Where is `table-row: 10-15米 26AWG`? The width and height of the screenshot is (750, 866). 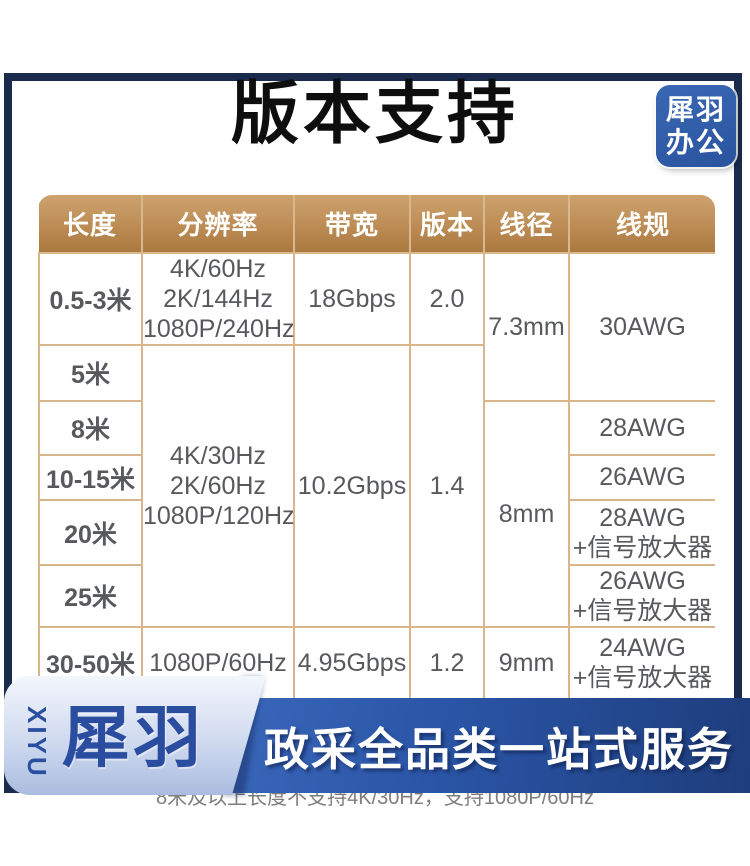 table-row: 10-15米 26AWG is located at coordinates (376, 477).